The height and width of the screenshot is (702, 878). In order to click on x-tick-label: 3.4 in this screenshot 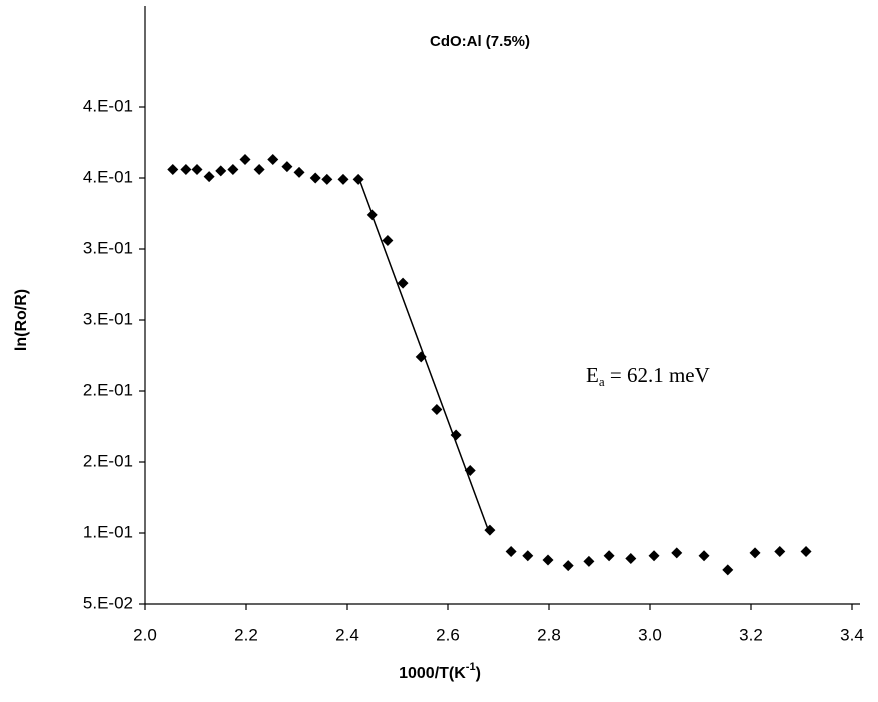, I will do `click(852, 634)`.